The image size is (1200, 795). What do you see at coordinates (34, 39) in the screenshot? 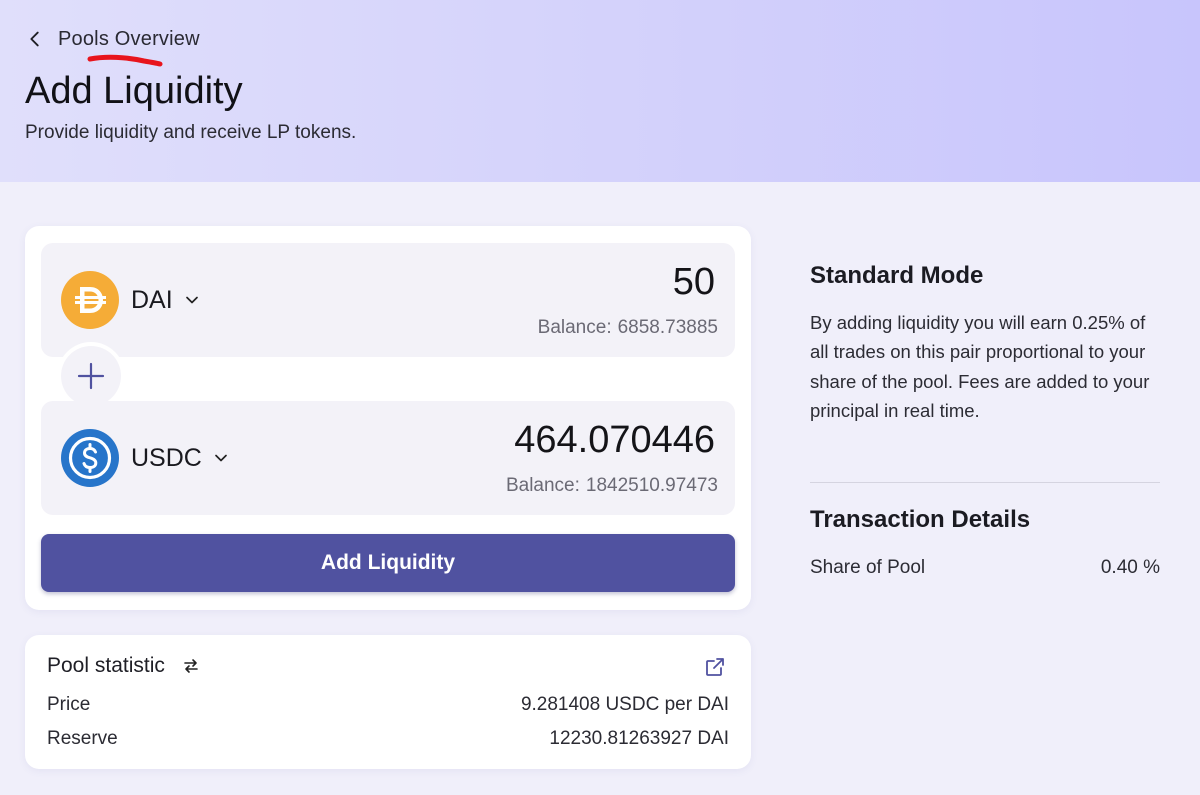
I see `chevron-left-icon` at bounding box center [34, 39].